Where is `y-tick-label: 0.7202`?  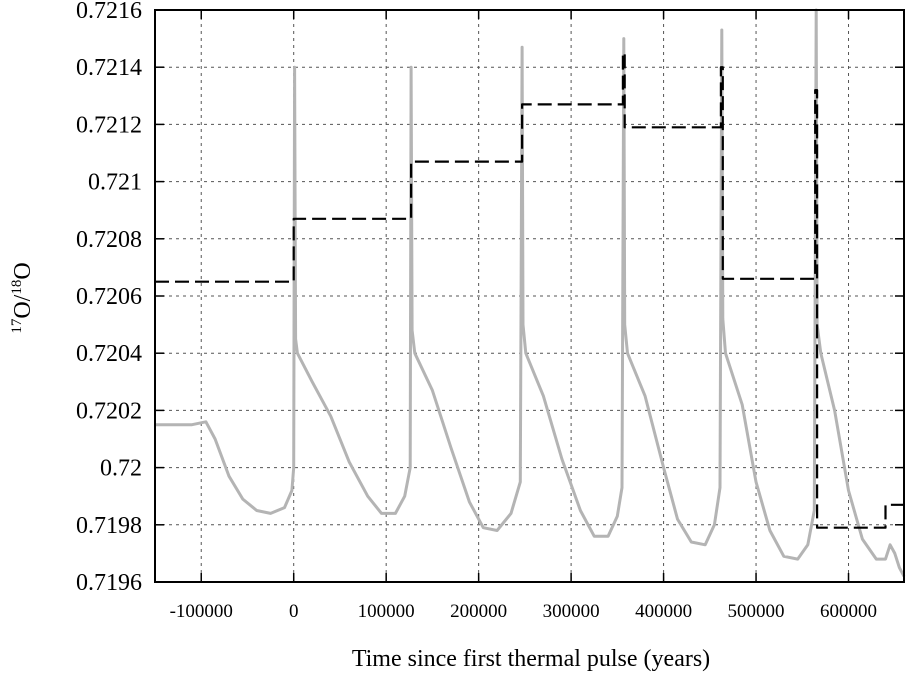 y-tick-label: 0.7202 is located at coordinates (109, 411).